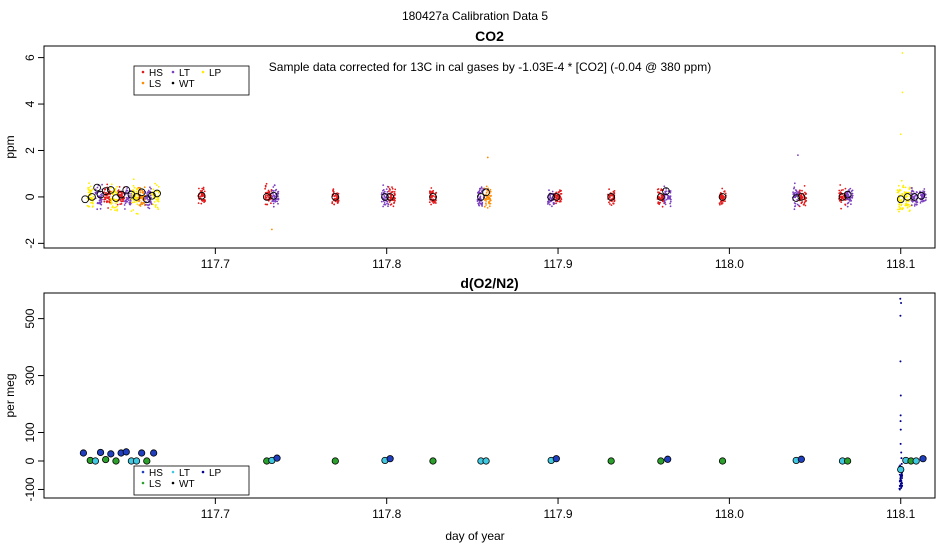 This screenshot has width=950, height=550. I want to click on legend-swatch, so click(203, 472).